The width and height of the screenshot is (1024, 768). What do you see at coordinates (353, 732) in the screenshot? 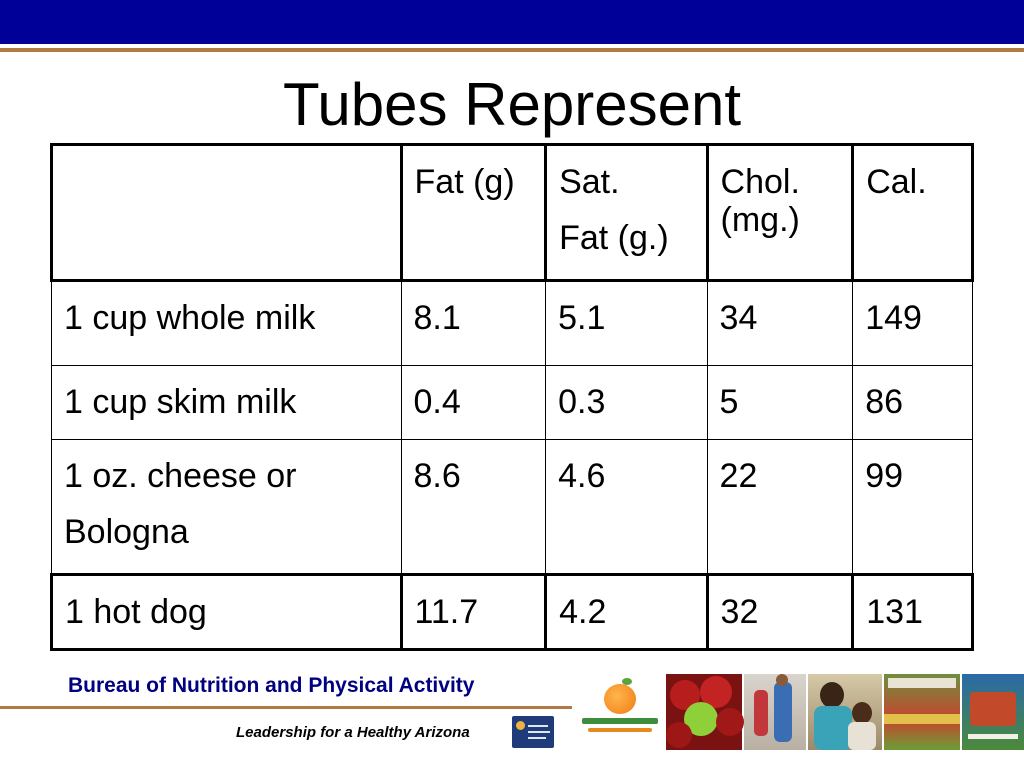
I see `tagline: Leadership for a Healthy Arizona` at bounding box center [353, 732].